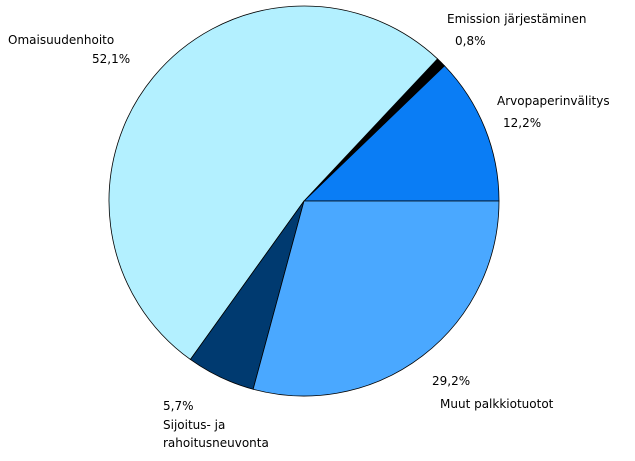 The image size is (635, 461). I want to click on slice-value: 12,2%, so click(522, 123).